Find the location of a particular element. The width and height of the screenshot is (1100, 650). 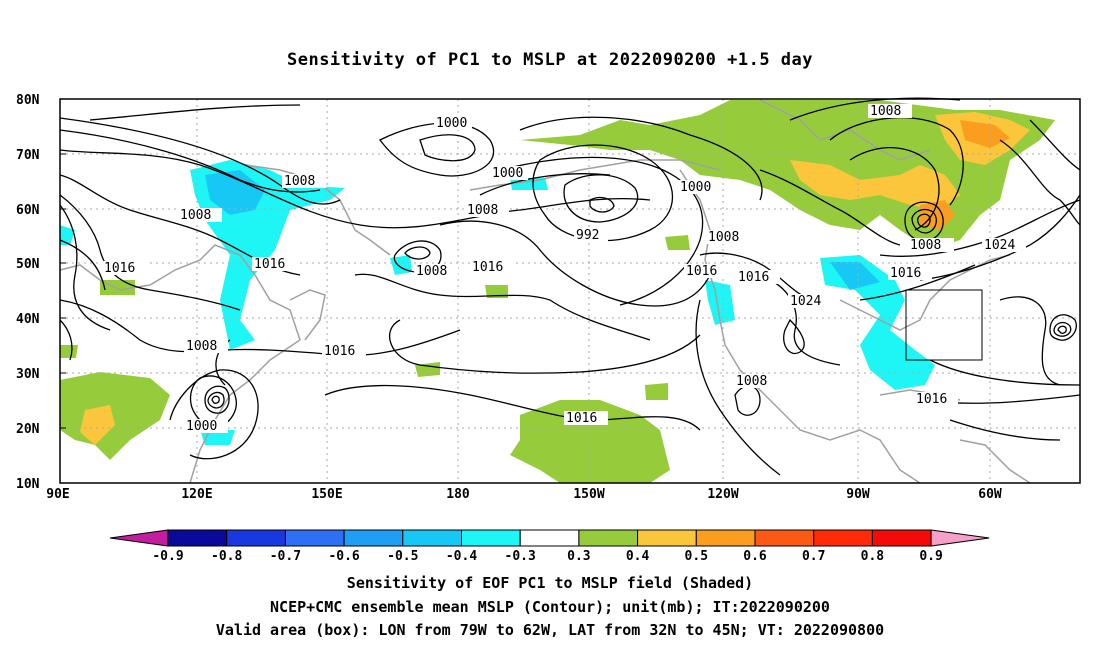

colorbar-low-arrow is located at coordinates (139, 538).